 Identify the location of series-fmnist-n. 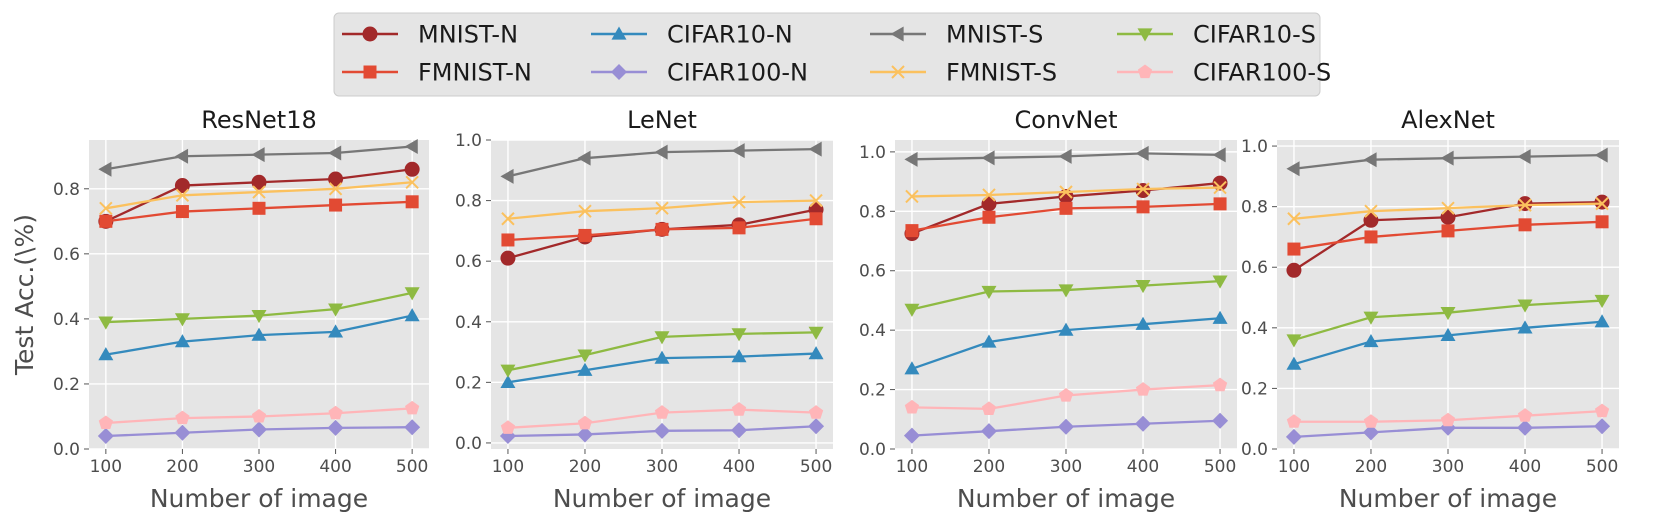
(259, 211).